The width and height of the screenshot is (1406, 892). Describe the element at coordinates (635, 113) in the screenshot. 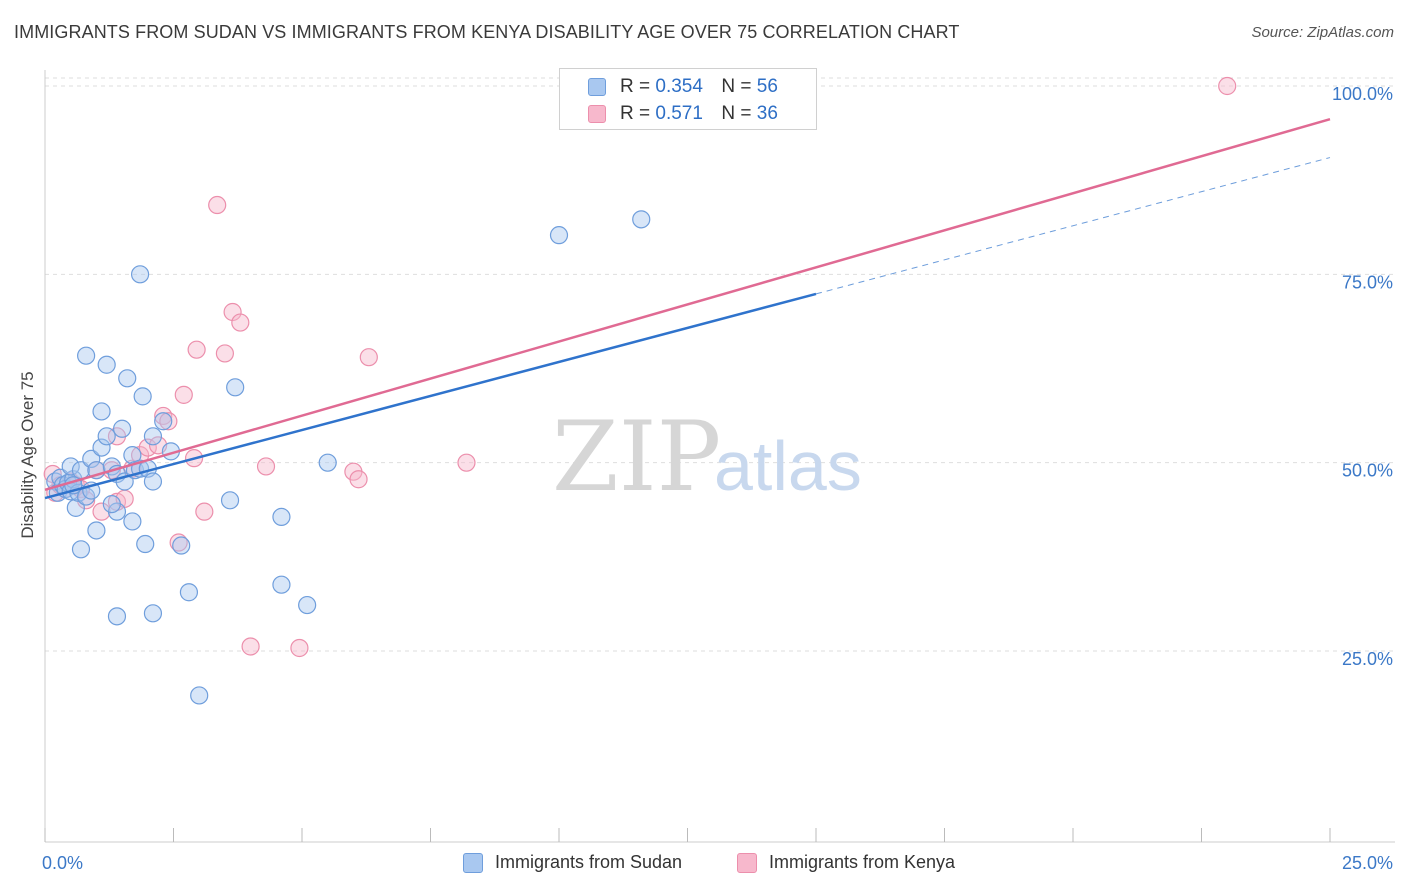

I see `kenya-r-label: R =` at that location.